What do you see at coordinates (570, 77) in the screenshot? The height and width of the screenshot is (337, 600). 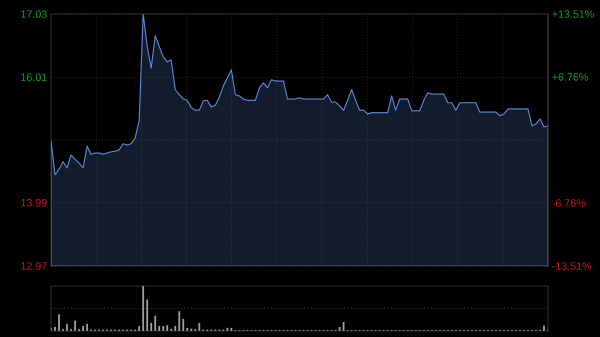 I see `y2-tick-label: +6.76%` at bounding box center [570, 77].